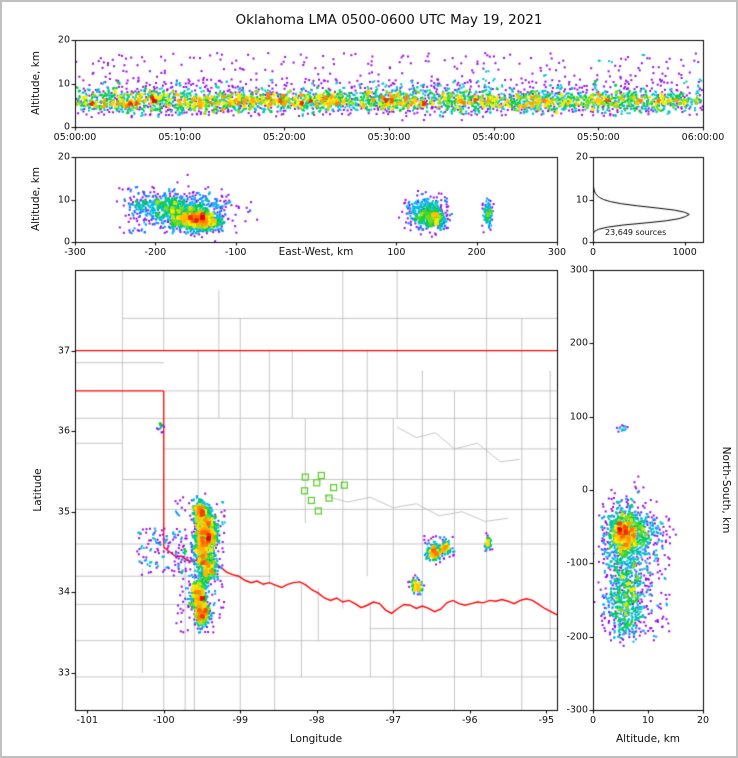  Describe the element at coordinates (389, 20) in the screenshot. I see `figure-title: Oklahoma LMA 0500-0600 UTC May 19, 2021` at that location.